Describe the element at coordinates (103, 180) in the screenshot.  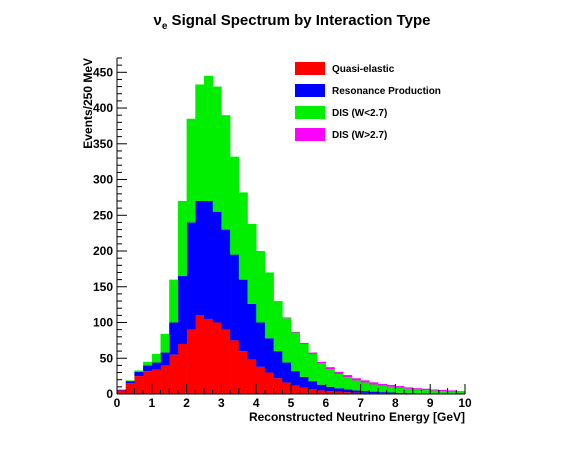
I see `y-tick-label: 300` at that location.